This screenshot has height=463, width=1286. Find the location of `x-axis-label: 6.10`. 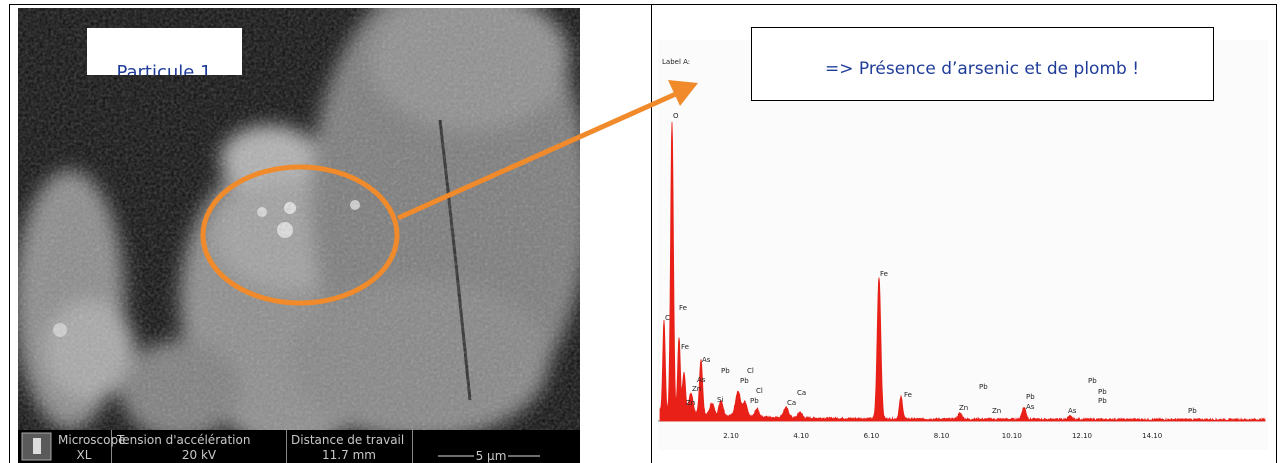

x-axis-label: 6.10 is located at coordinates (872, 436).